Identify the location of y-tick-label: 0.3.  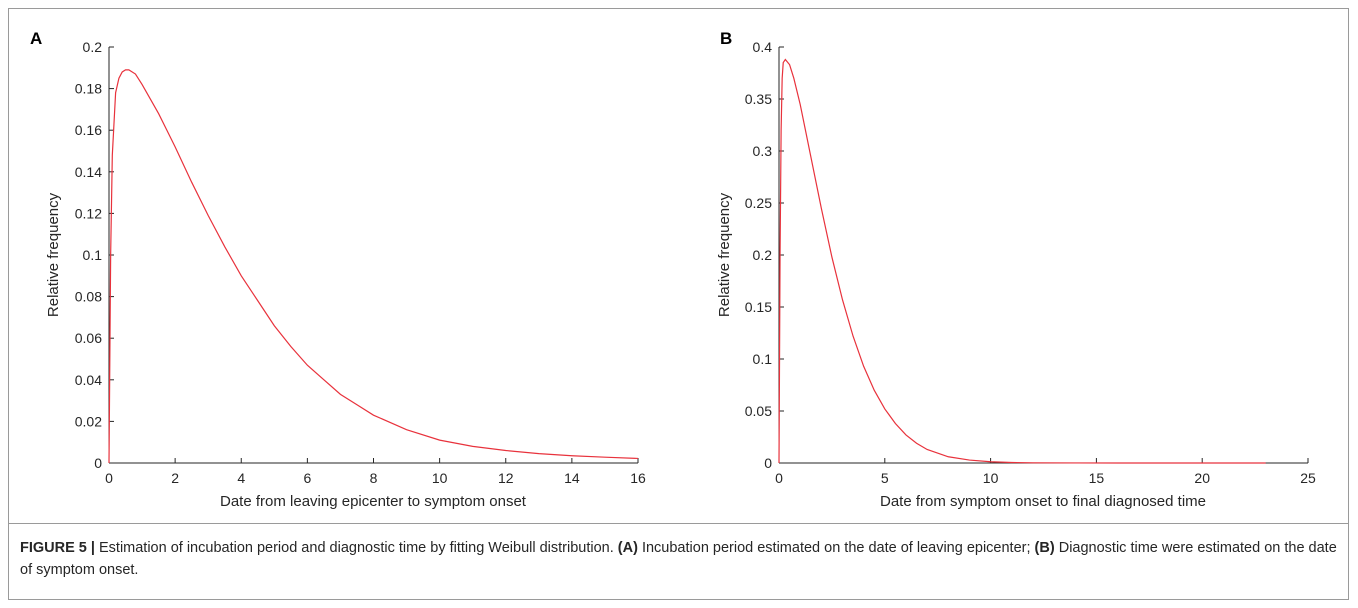
(763, 151).